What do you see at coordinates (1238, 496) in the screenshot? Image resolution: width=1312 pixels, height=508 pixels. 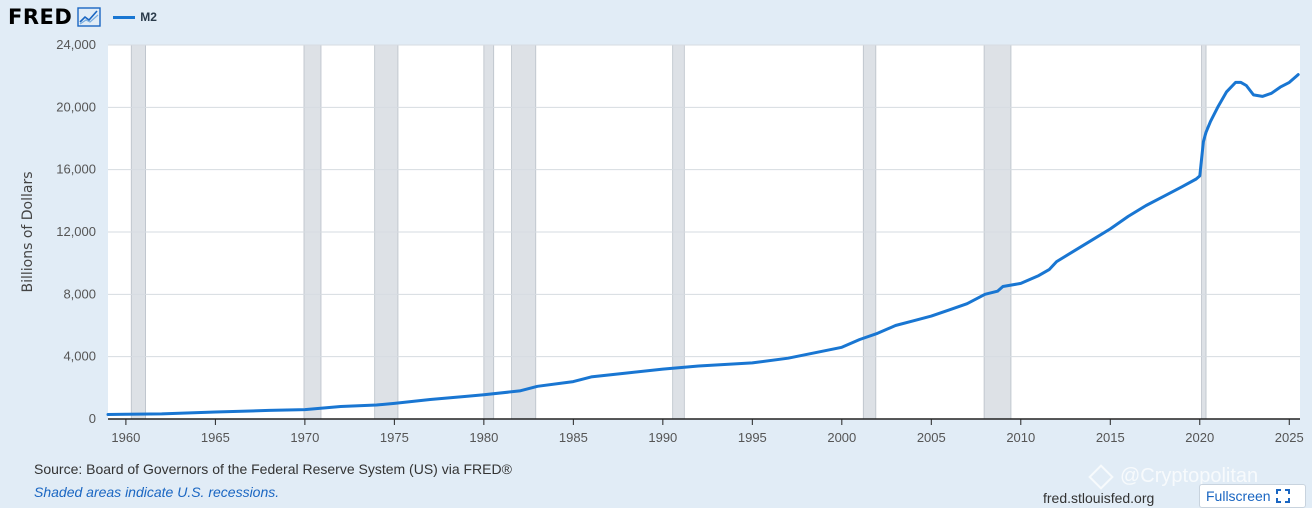 I see `fullscreen-label: Fullscreen` at bounding box center [1238, 496].